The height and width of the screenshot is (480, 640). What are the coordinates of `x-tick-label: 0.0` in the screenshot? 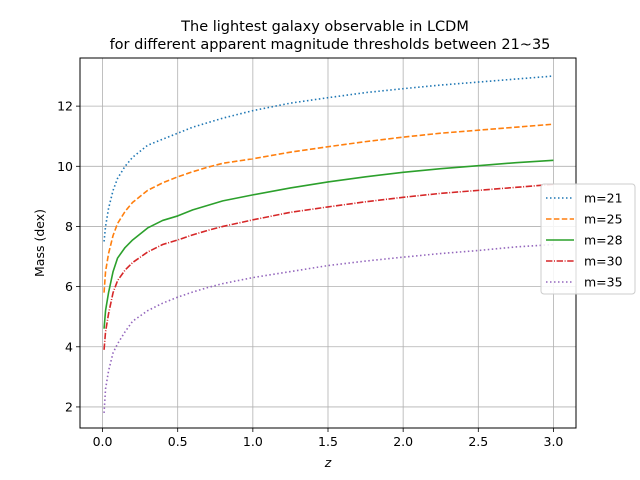 It's located at (103, 441).